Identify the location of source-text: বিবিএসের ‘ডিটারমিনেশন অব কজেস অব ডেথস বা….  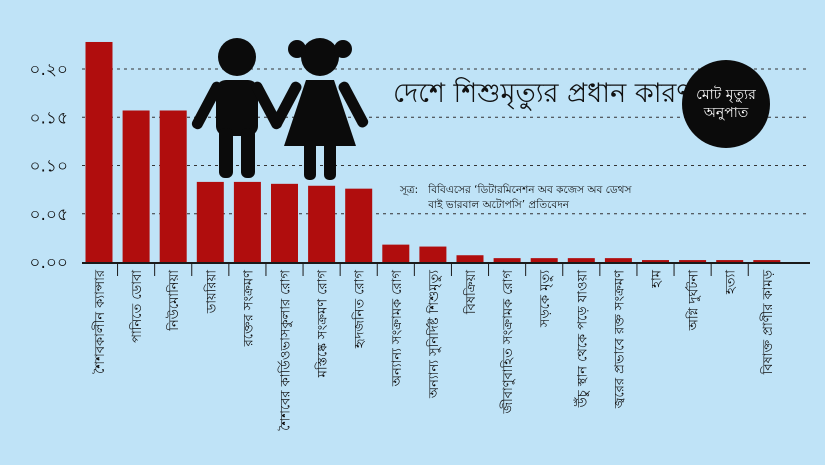
(530, 197).